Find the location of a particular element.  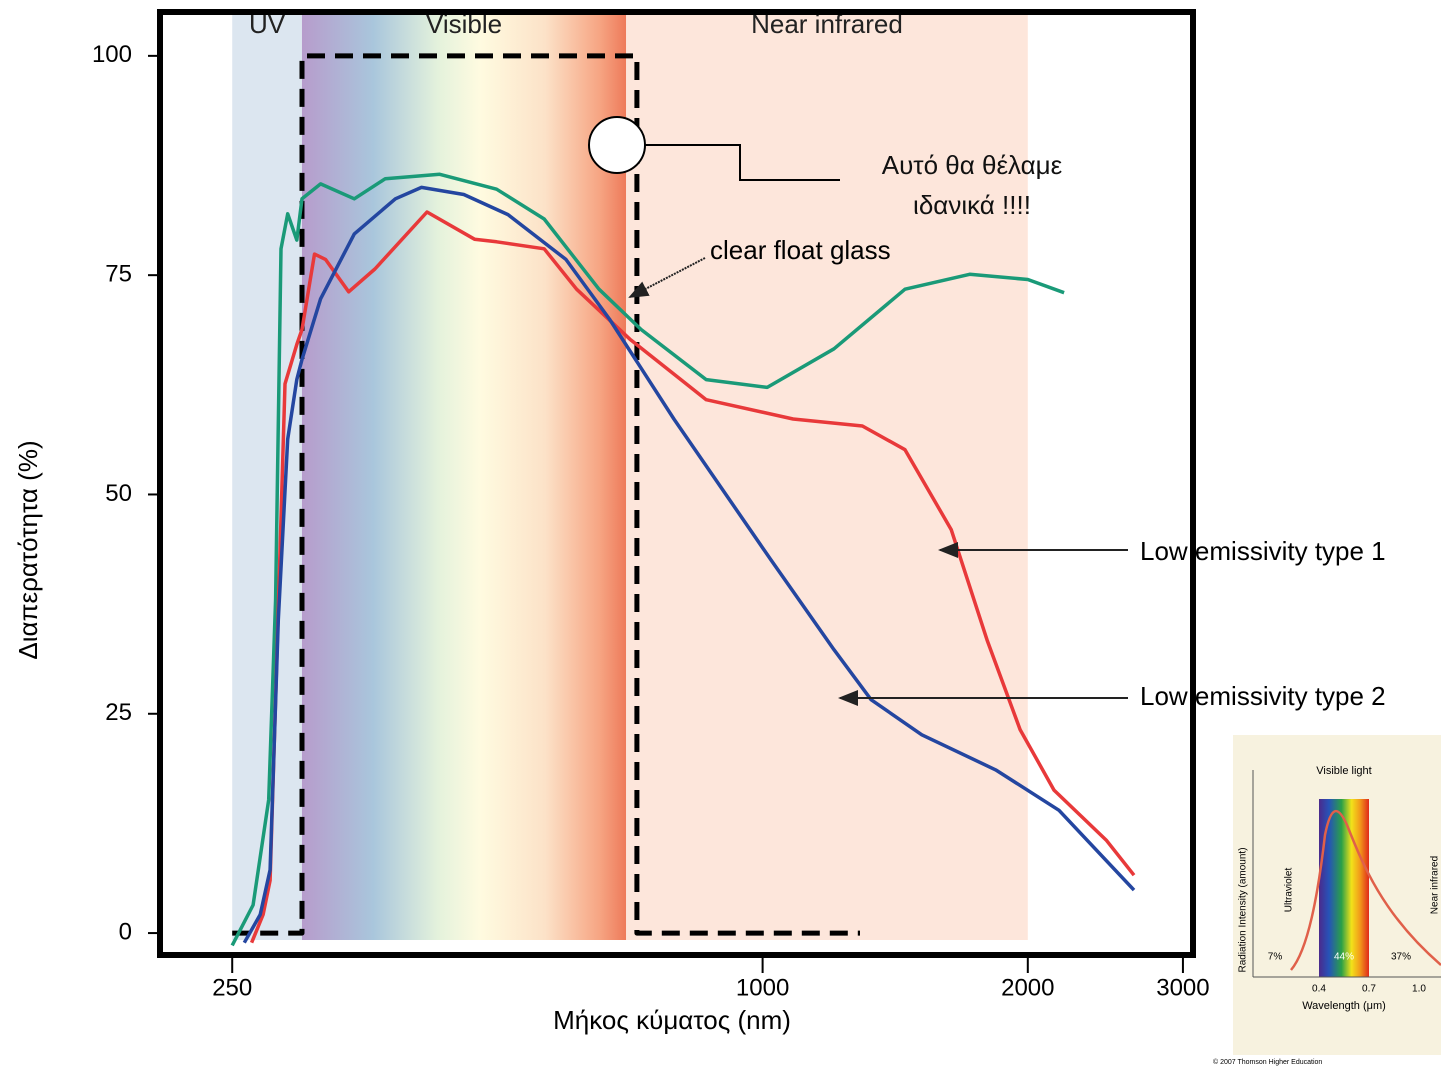

x-tick-label: 250 is located at coordinates (232, 987).